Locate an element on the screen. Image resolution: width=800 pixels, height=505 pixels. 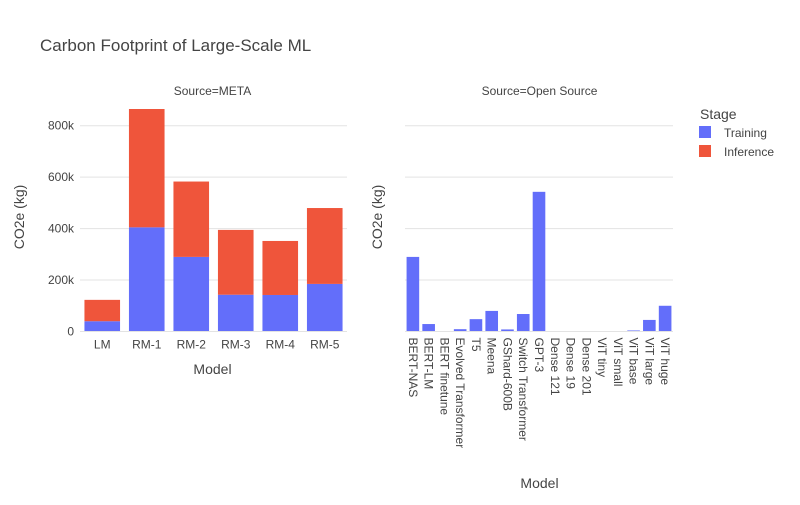
legend-item-training: Training is located at coordinates (733, 133).